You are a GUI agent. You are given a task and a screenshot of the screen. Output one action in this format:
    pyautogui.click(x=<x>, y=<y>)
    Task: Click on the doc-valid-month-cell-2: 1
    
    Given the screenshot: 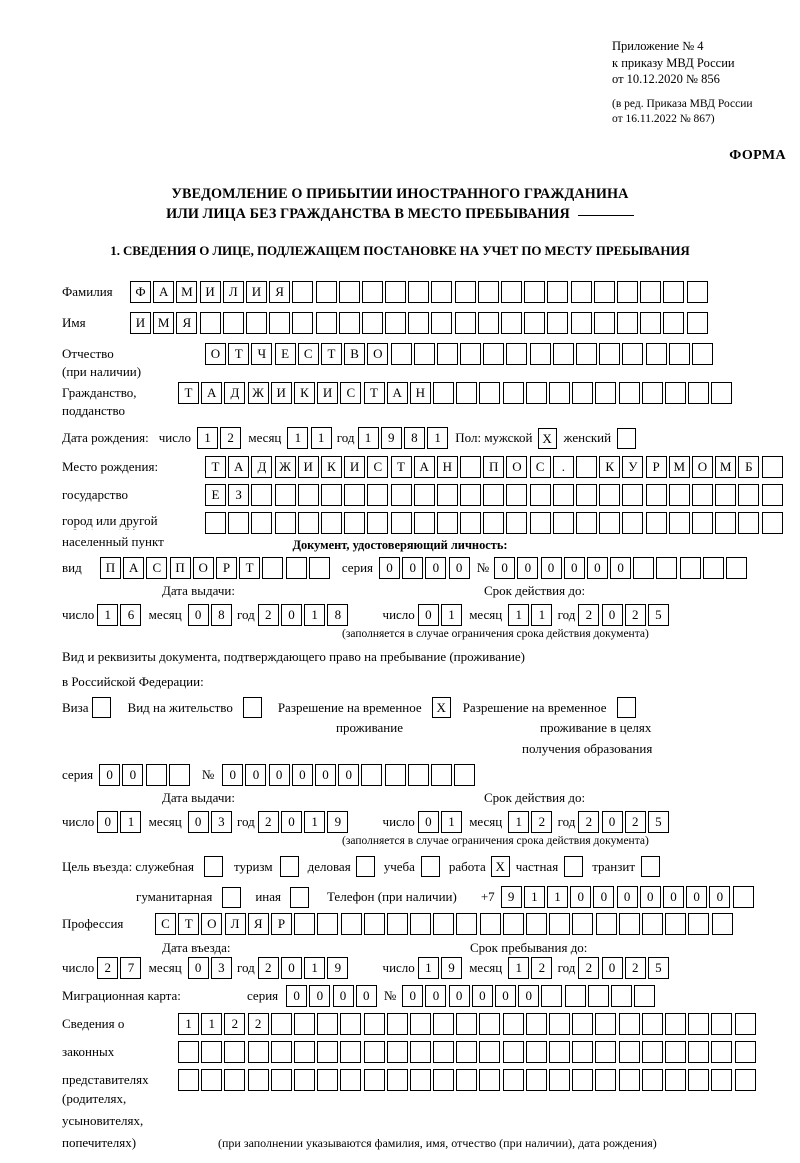 What is the action you would take?
    pyautogui.click(x=542, y=615)
    